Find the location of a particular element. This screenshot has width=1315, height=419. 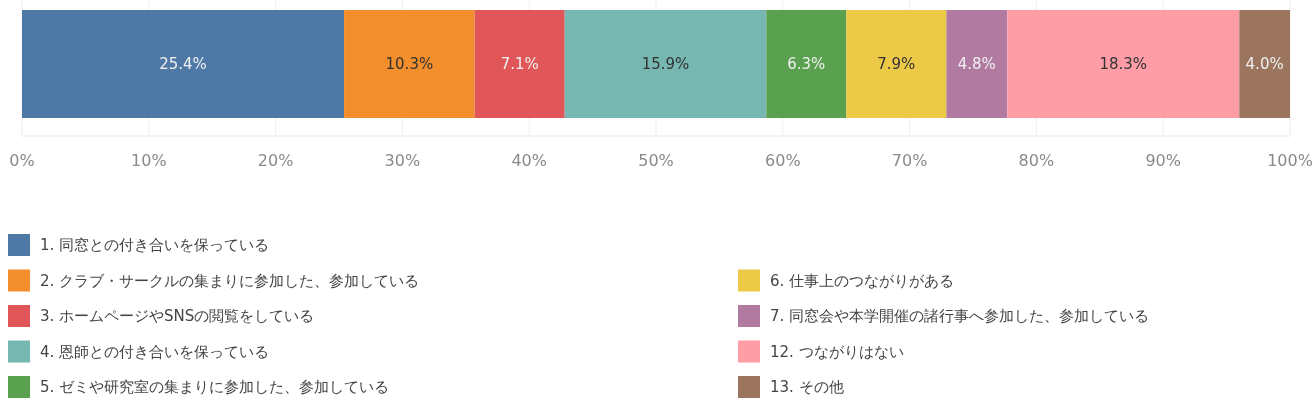

data-label: 4.8% is located at coordinates (976, 64).